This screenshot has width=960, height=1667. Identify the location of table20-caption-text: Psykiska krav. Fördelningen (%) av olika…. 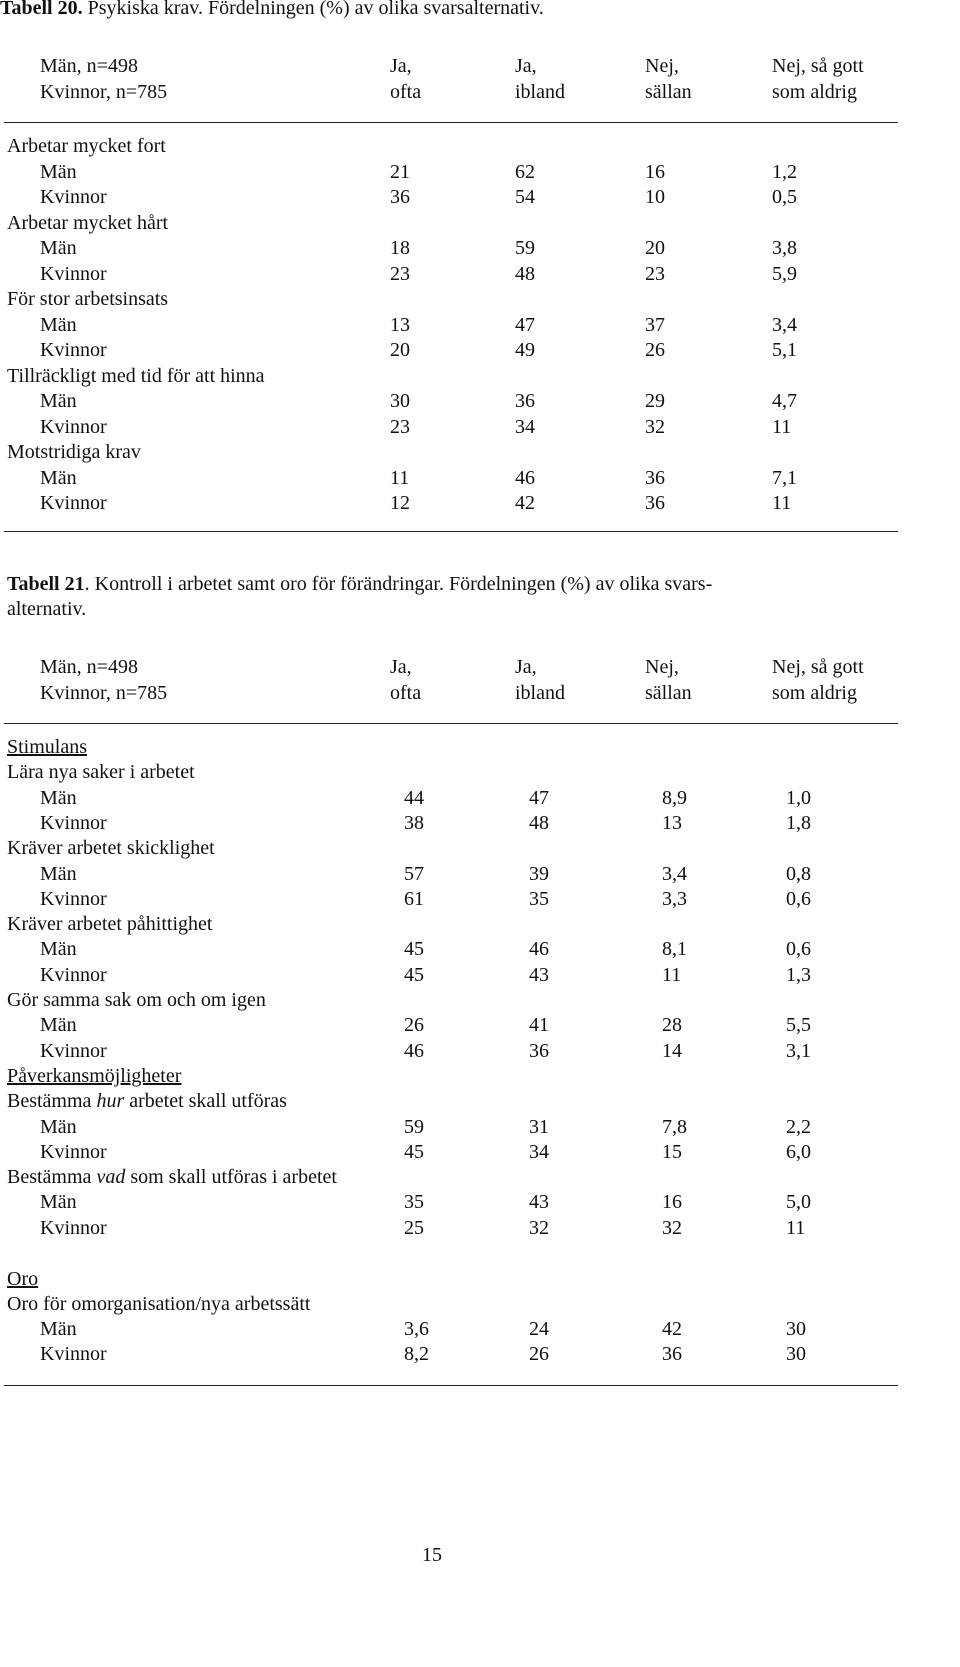
(313, 9).